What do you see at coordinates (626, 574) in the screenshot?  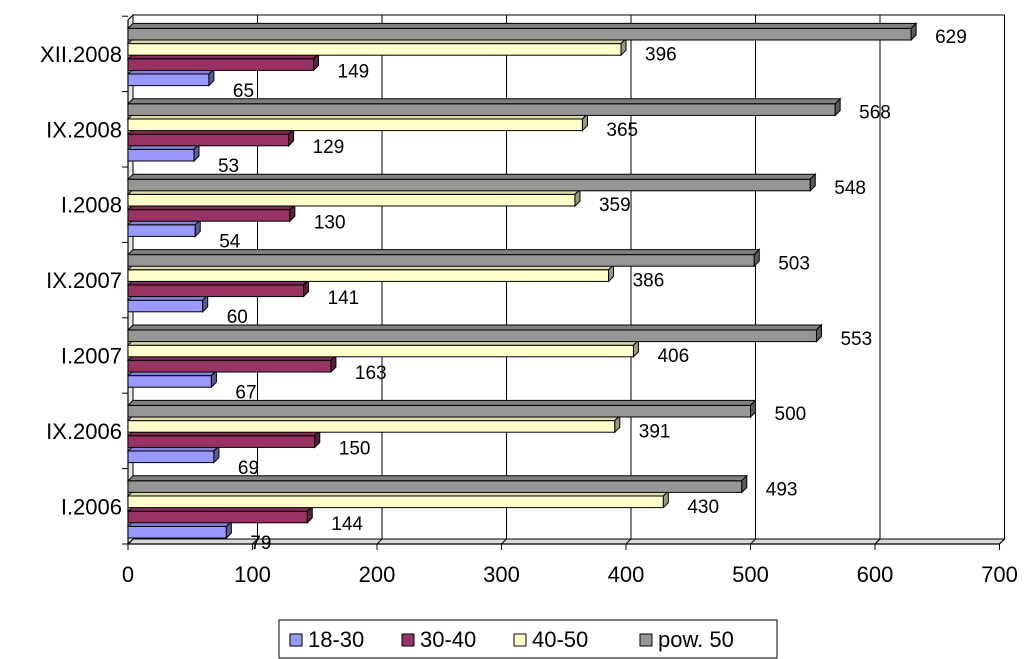 I see `x-tick-label: 400` at bounding box center [626, 574].